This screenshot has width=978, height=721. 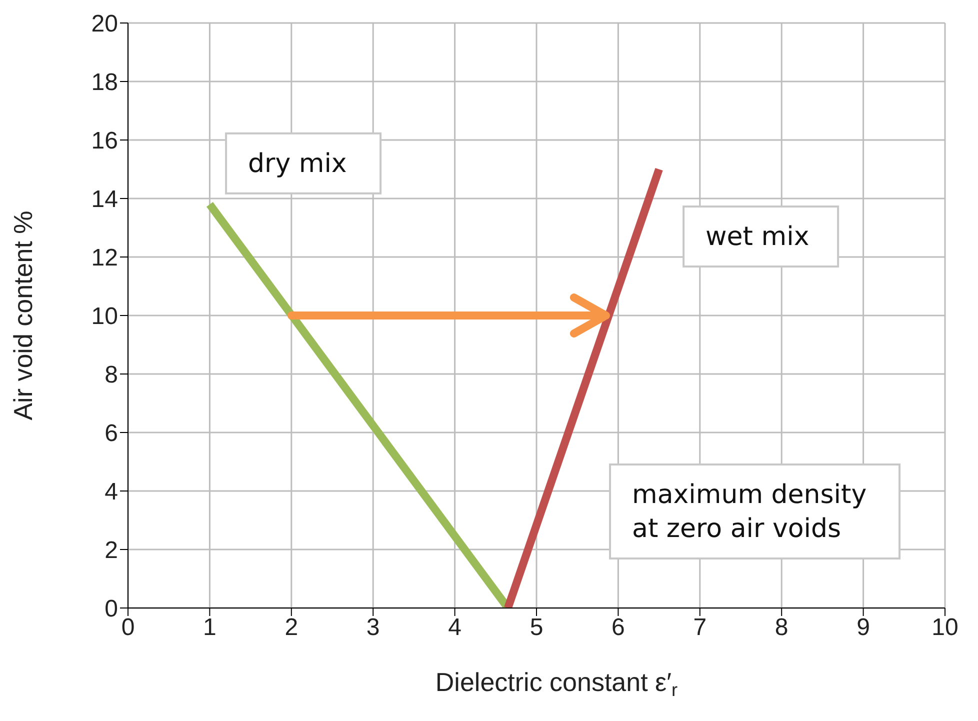 I want to click on y-tick-label: 2, so click(x=111, y=550).